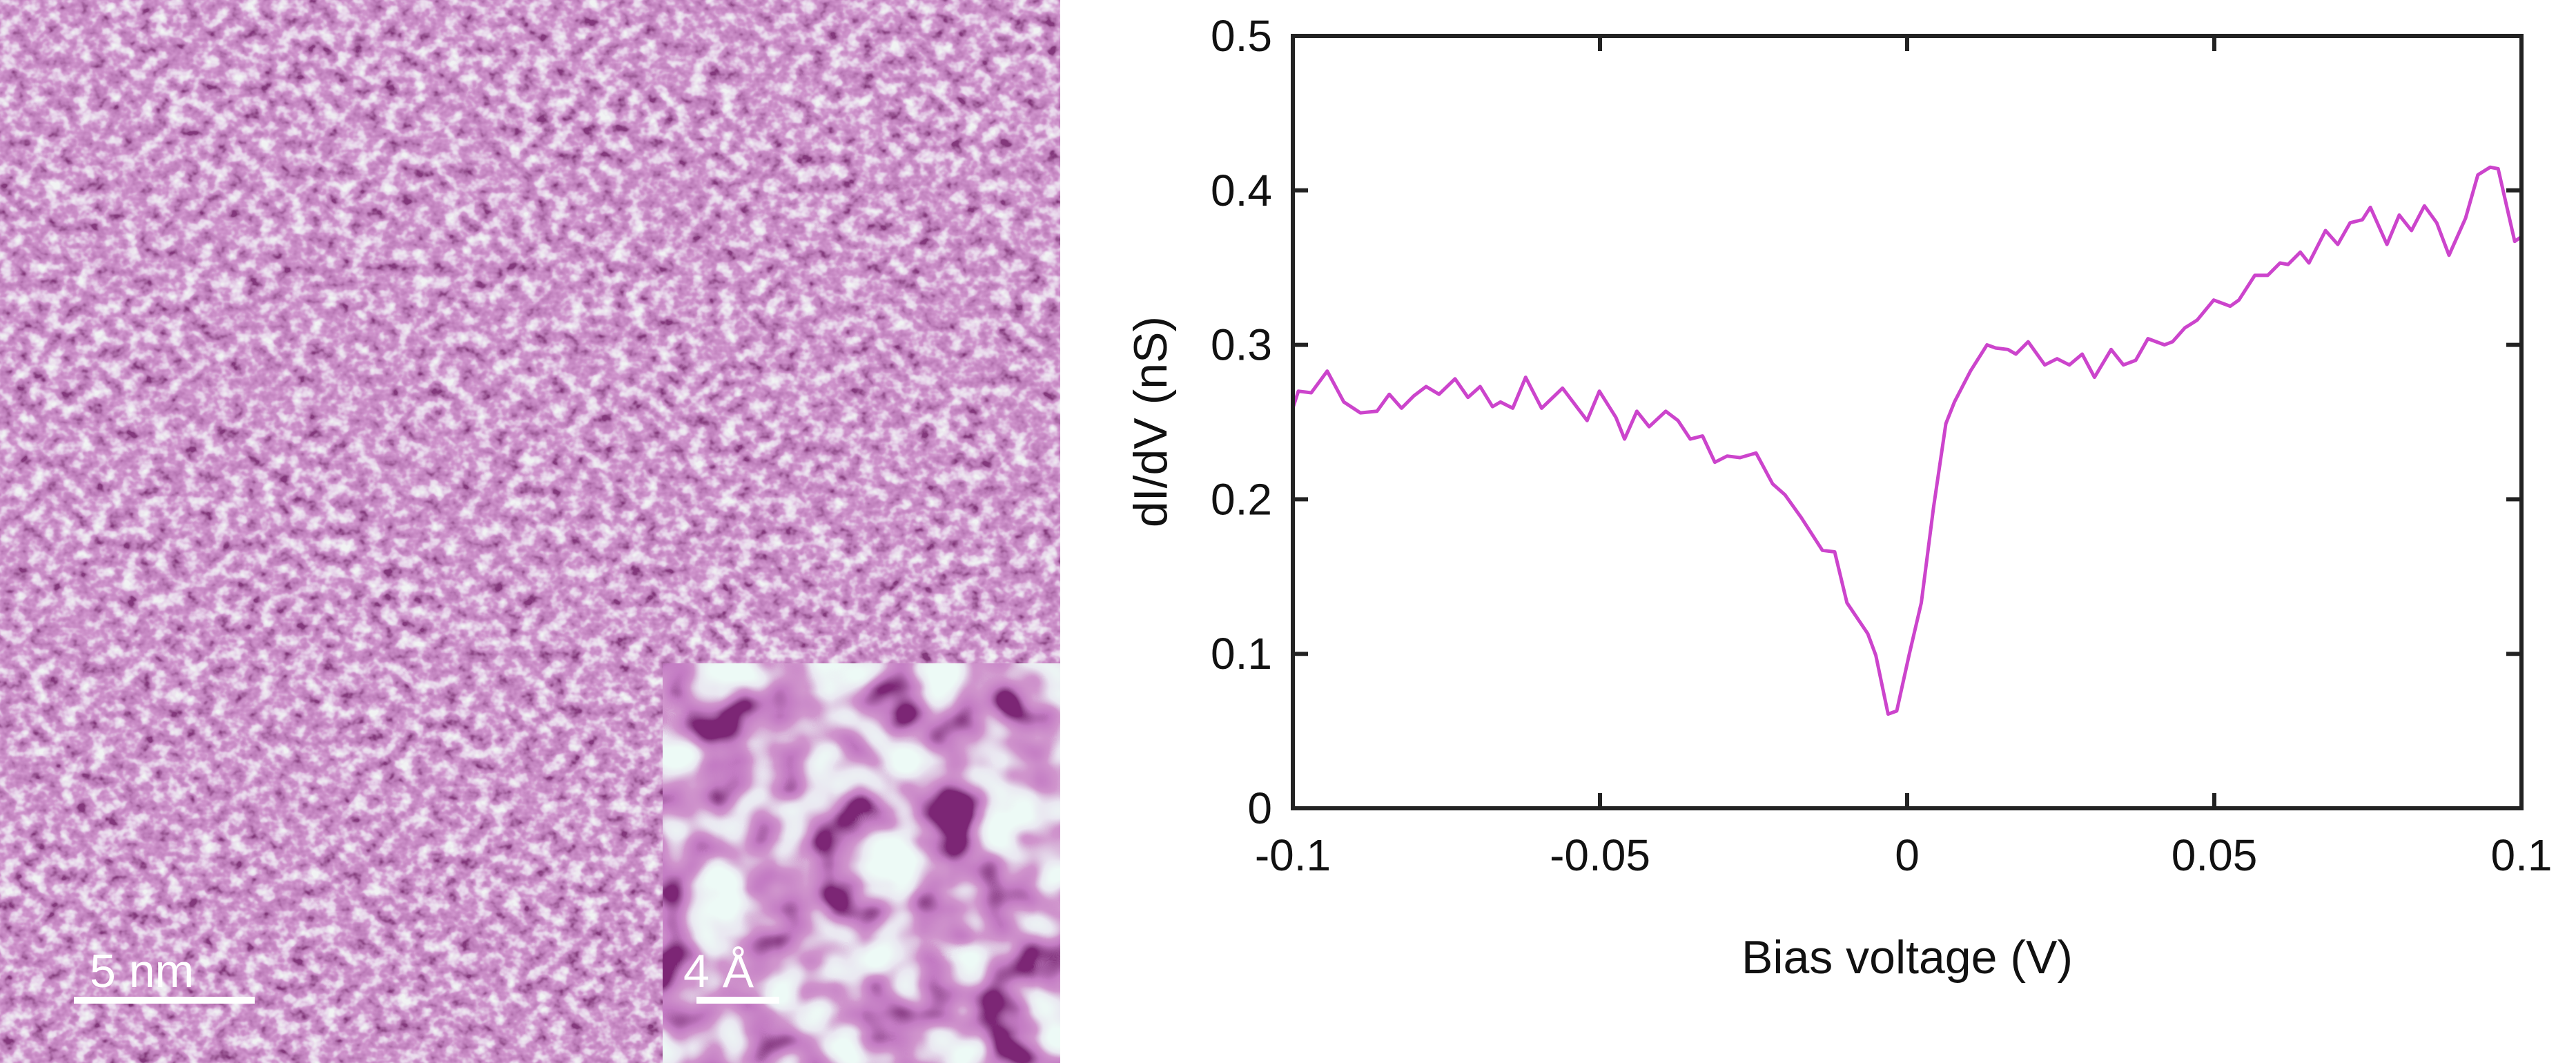 Image resolution: width=2576 pixels, height=1063 pixels. What do you see at coordinates (1259, 808) in the screenshot?
I see `y-tick-label: 0` at bounding box center [1259, 808].